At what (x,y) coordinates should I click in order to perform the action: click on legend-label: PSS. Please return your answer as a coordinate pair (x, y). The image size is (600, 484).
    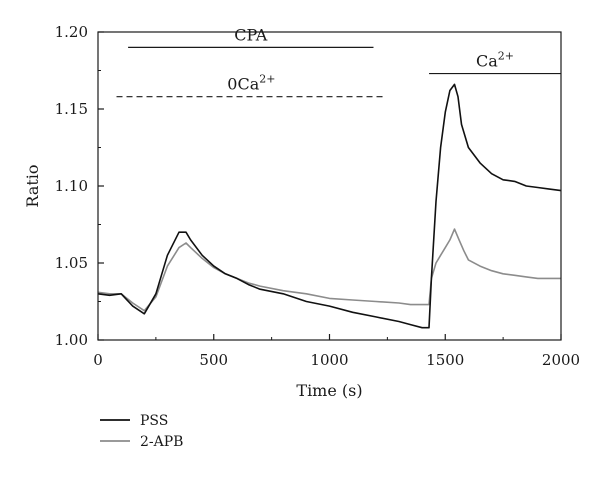
    Looking at the image, I should click on (154, 421).